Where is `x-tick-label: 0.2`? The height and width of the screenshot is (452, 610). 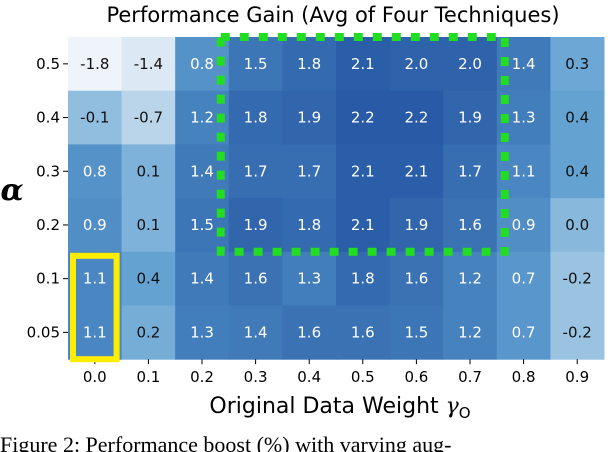 x-tick-label: 0.2 is located at coordinates (202, 377).